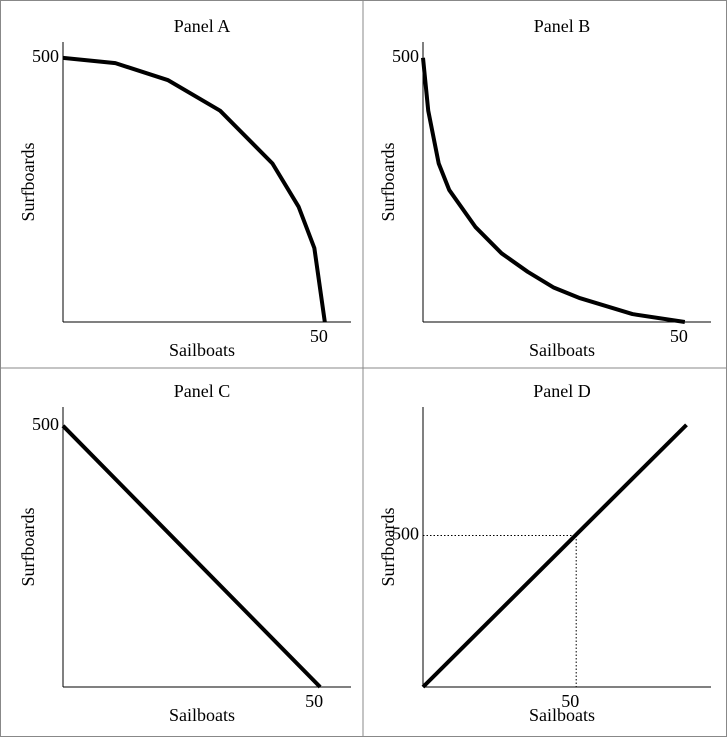 The image size is (727, 737). What do you see at coordinates (202, 26) in the screenshot?
I see `panel-title: Panel A` at bounding box center [202, 26].